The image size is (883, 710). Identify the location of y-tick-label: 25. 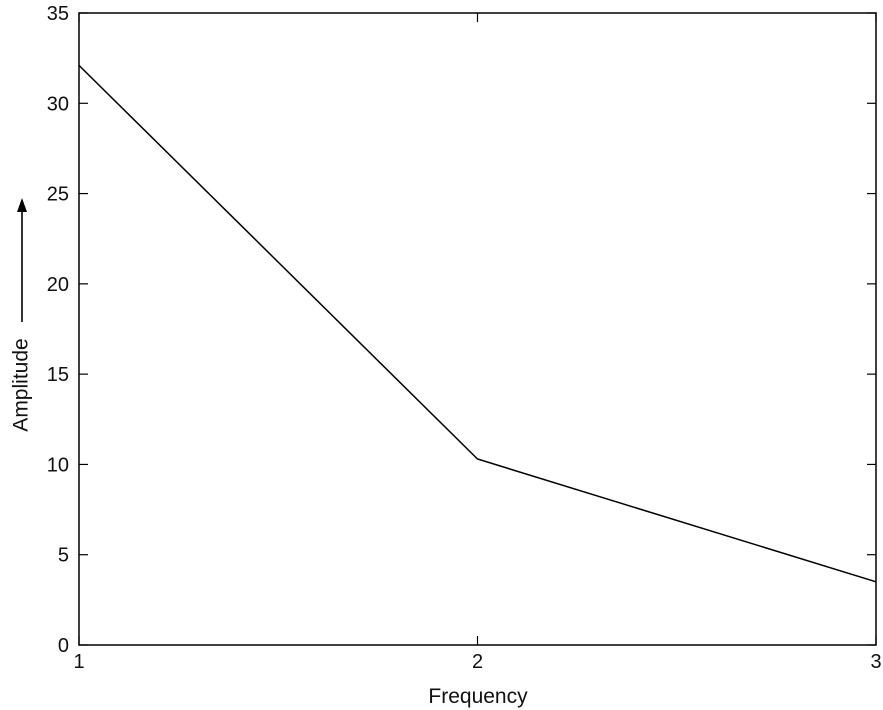
(58, 195).